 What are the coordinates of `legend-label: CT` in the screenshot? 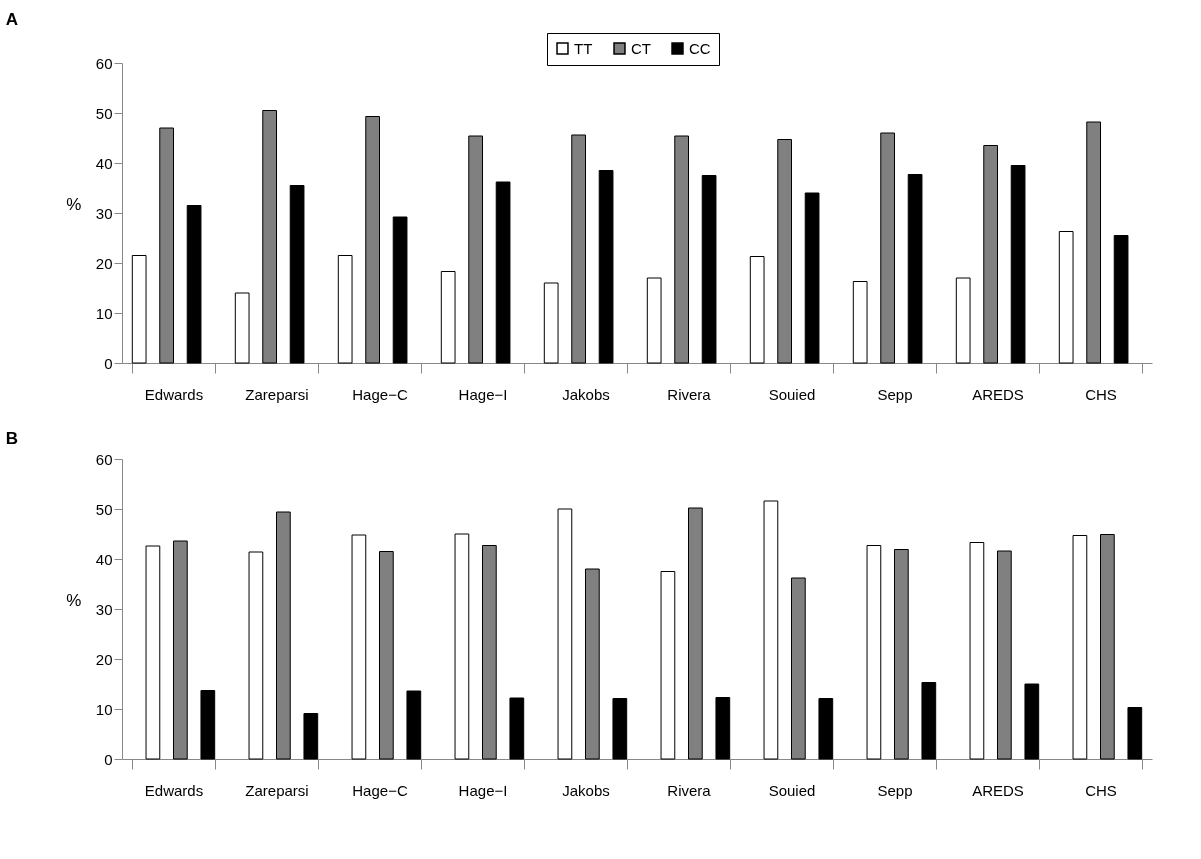 It's located at (641, 48).